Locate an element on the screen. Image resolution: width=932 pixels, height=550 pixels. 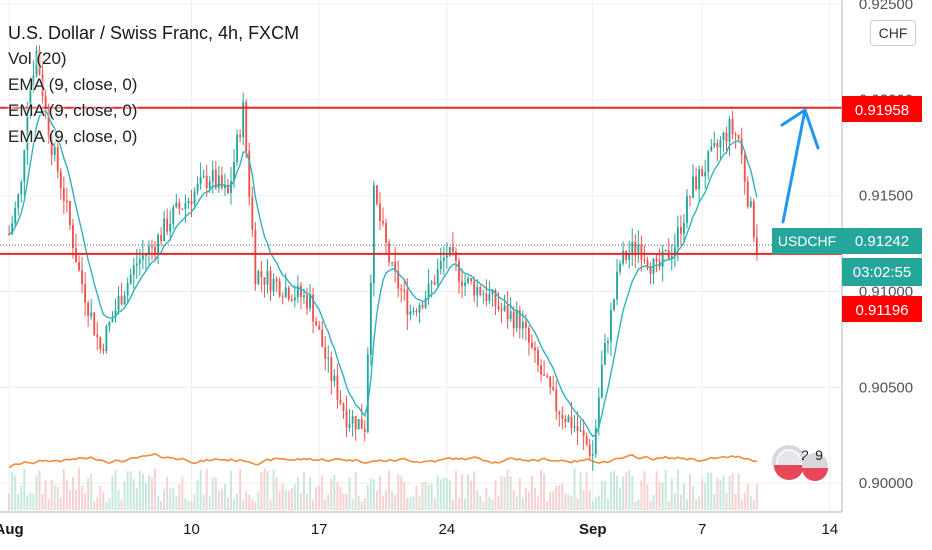
indicator-ema-1: EMA (9, close, 0) is located at coordinates (73, 84).